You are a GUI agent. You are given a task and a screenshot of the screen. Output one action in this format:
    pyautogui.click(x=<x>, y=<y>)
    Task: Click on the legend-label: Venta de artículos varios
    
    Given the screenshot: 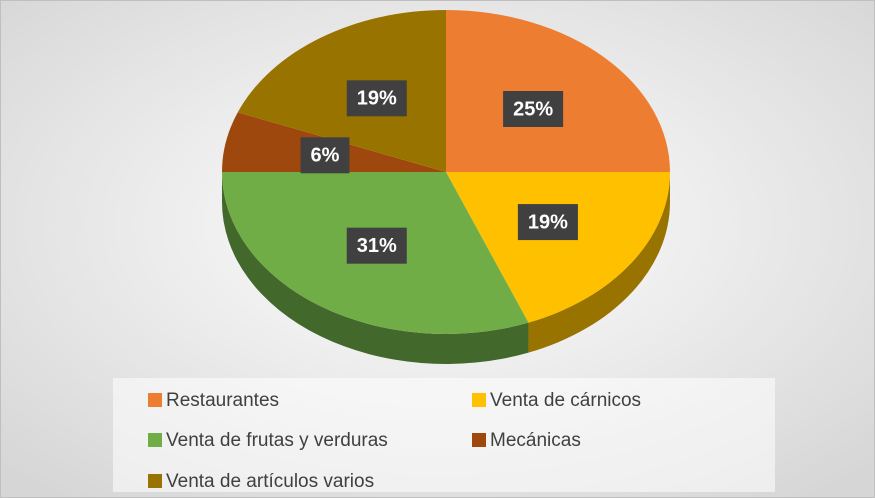 What is the action you would take?
    pyautogui.click(x=270, y=481)
    